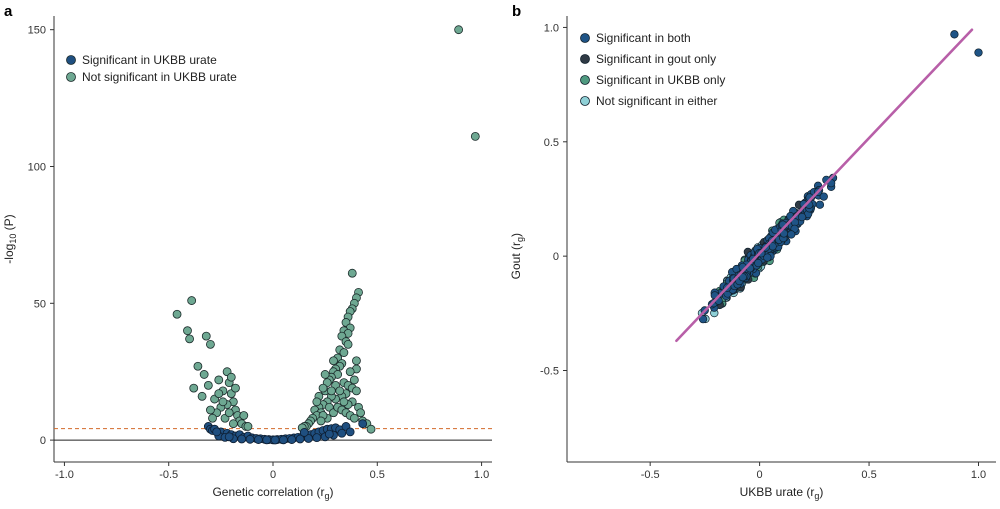 This screenshot has width=1000, height=509. I want to click on y-tick-label: 100, so click(37, 167).